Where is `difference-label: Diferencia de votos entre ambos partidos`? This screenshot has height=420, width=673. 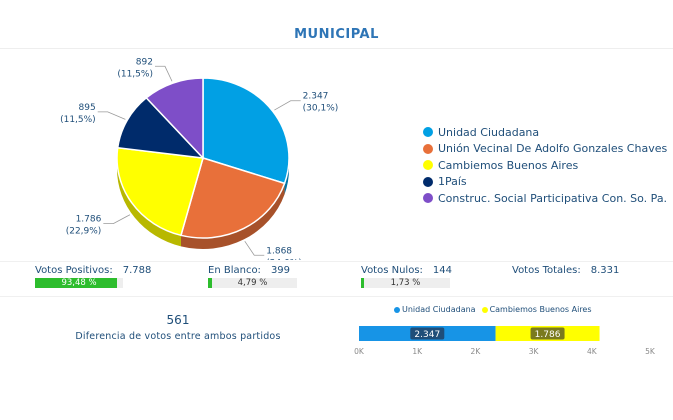
difference-label: Diferencia de votos entre ambos partidos is located at coordinates (178, 336).